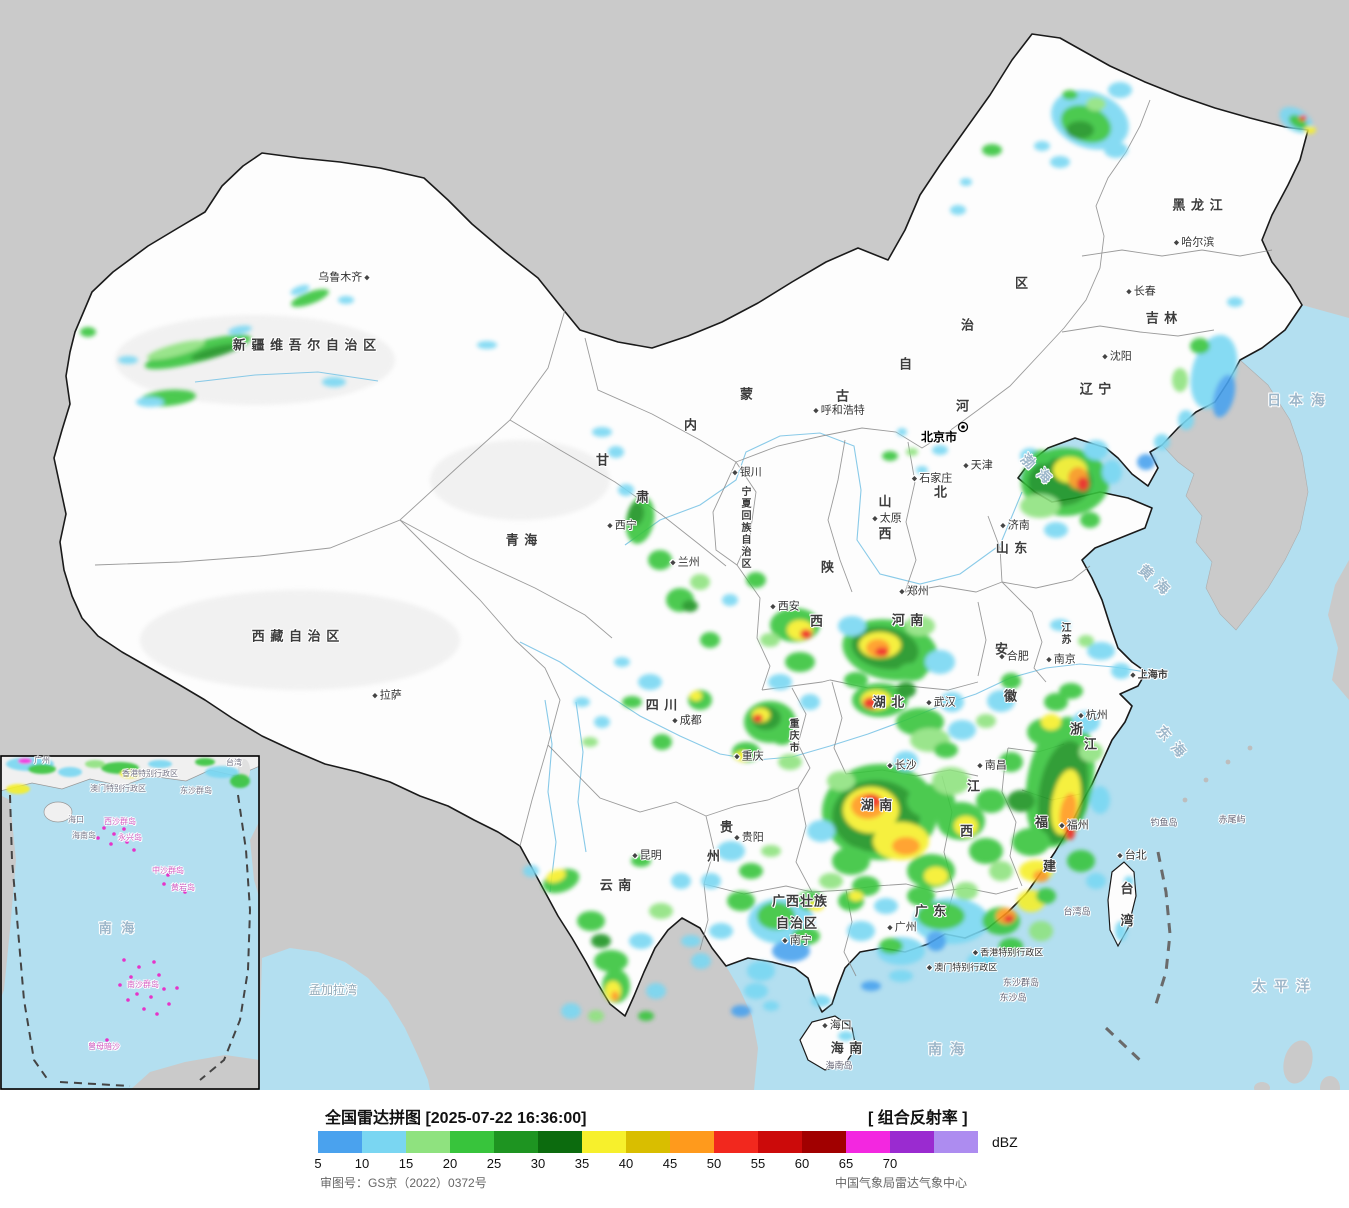 This screenshot has height=1208, width=1349. I want to click on scale-tick-label: 65, so click(846, 1163).